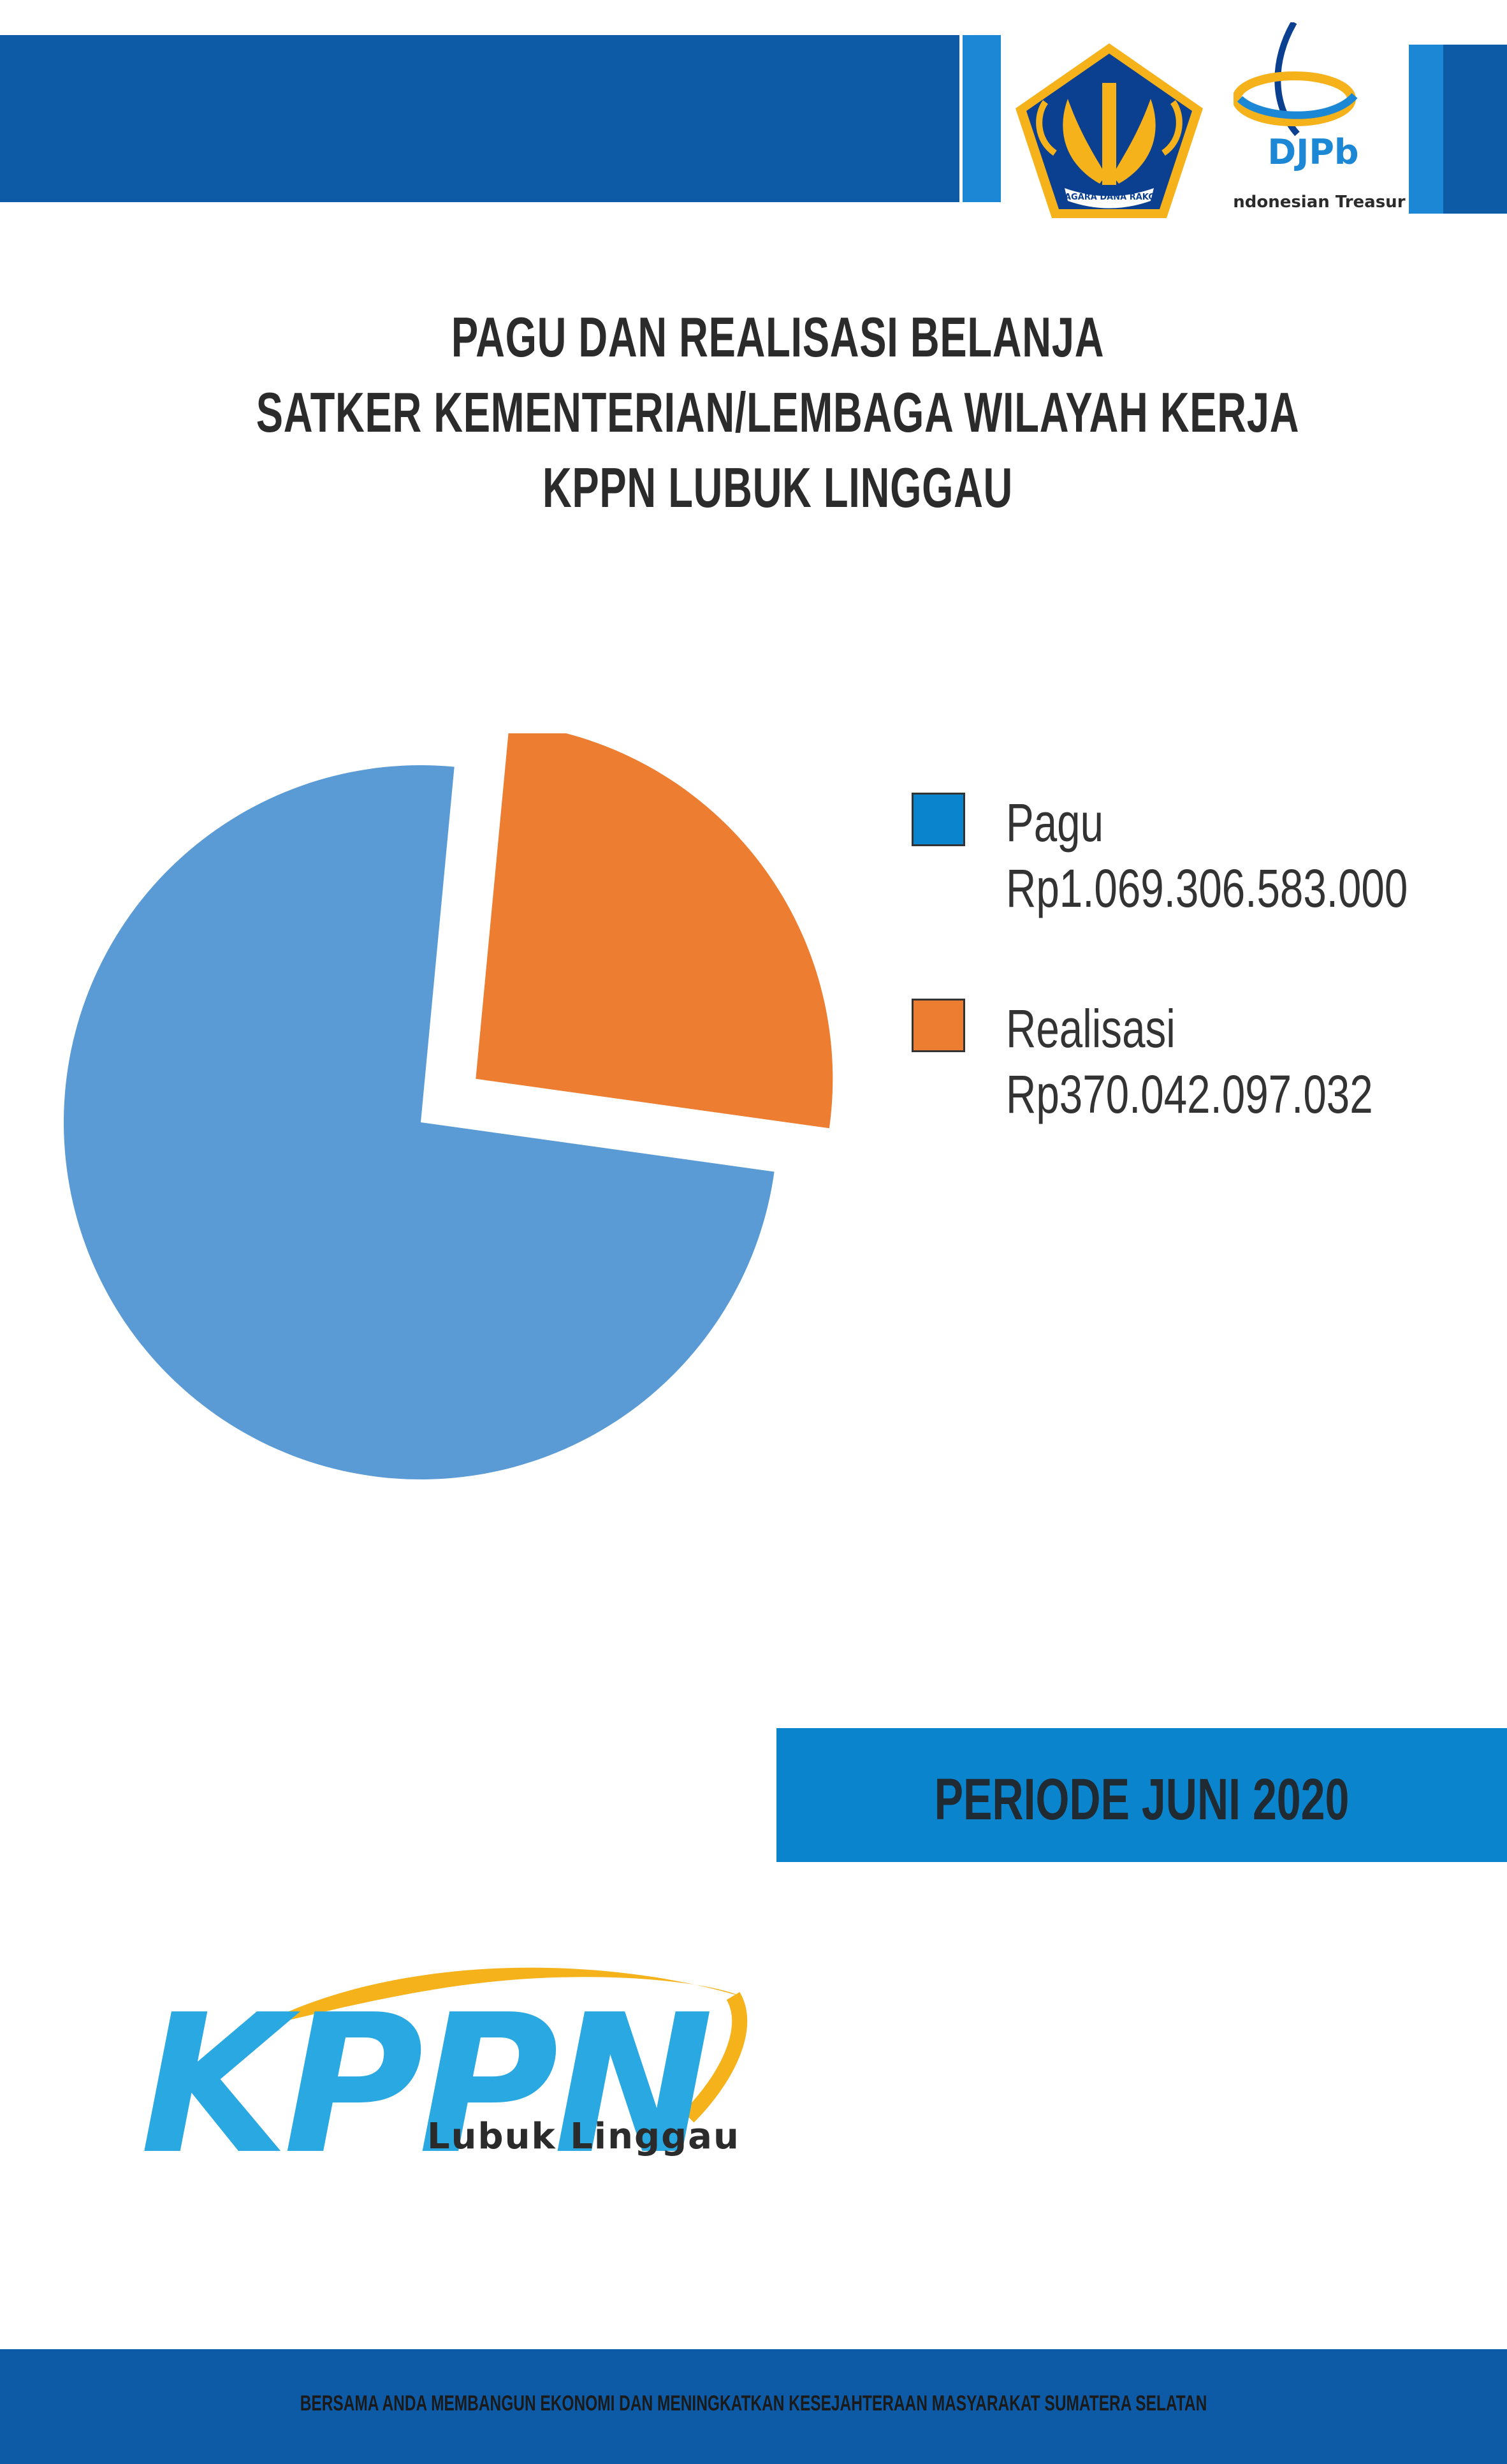 The width and height of the screenshot is (1507, 2464). What do you see at coordinates (1109, 197) in the screenshot?
I see `emblem-motto: NAGARA DANA RAKCA` at bounding box center [1109, 197].